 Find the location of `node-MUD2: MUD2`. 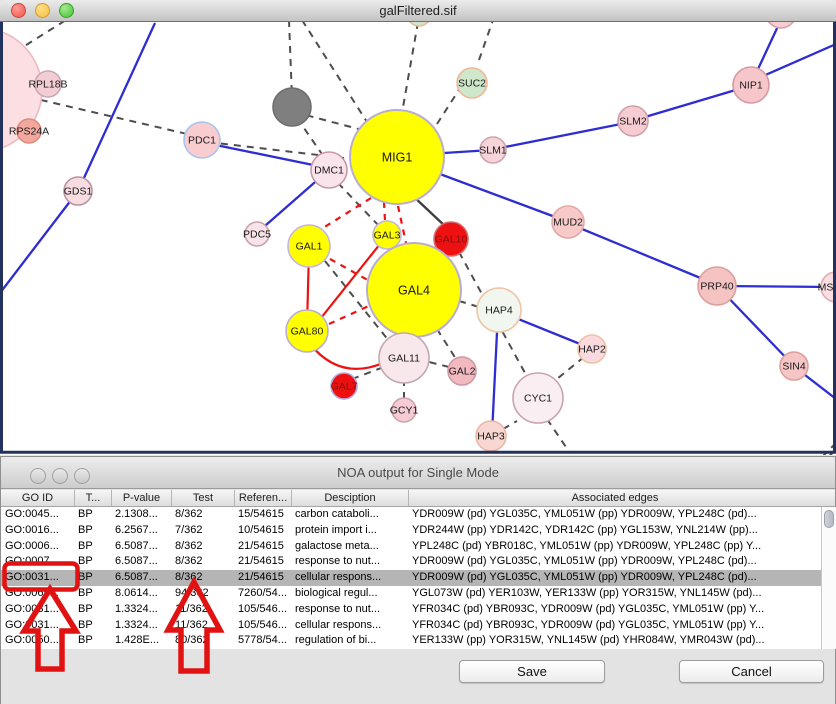

node-MUD2: MUD2 is located at coordinates (568, 222).